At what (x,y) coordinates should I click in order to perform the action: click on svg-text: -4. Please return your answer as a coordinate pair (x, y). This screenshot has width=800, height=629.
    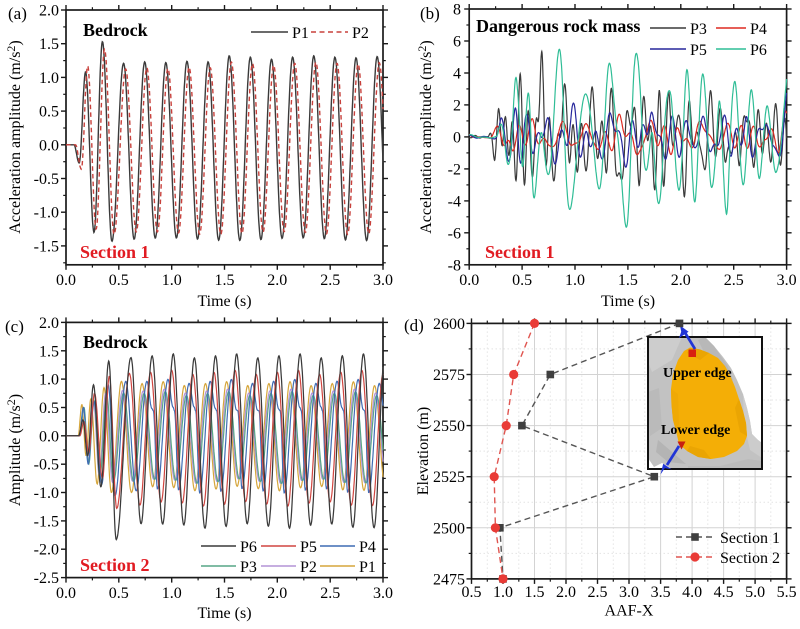
    Looking at the image, I should click on (454, 201).